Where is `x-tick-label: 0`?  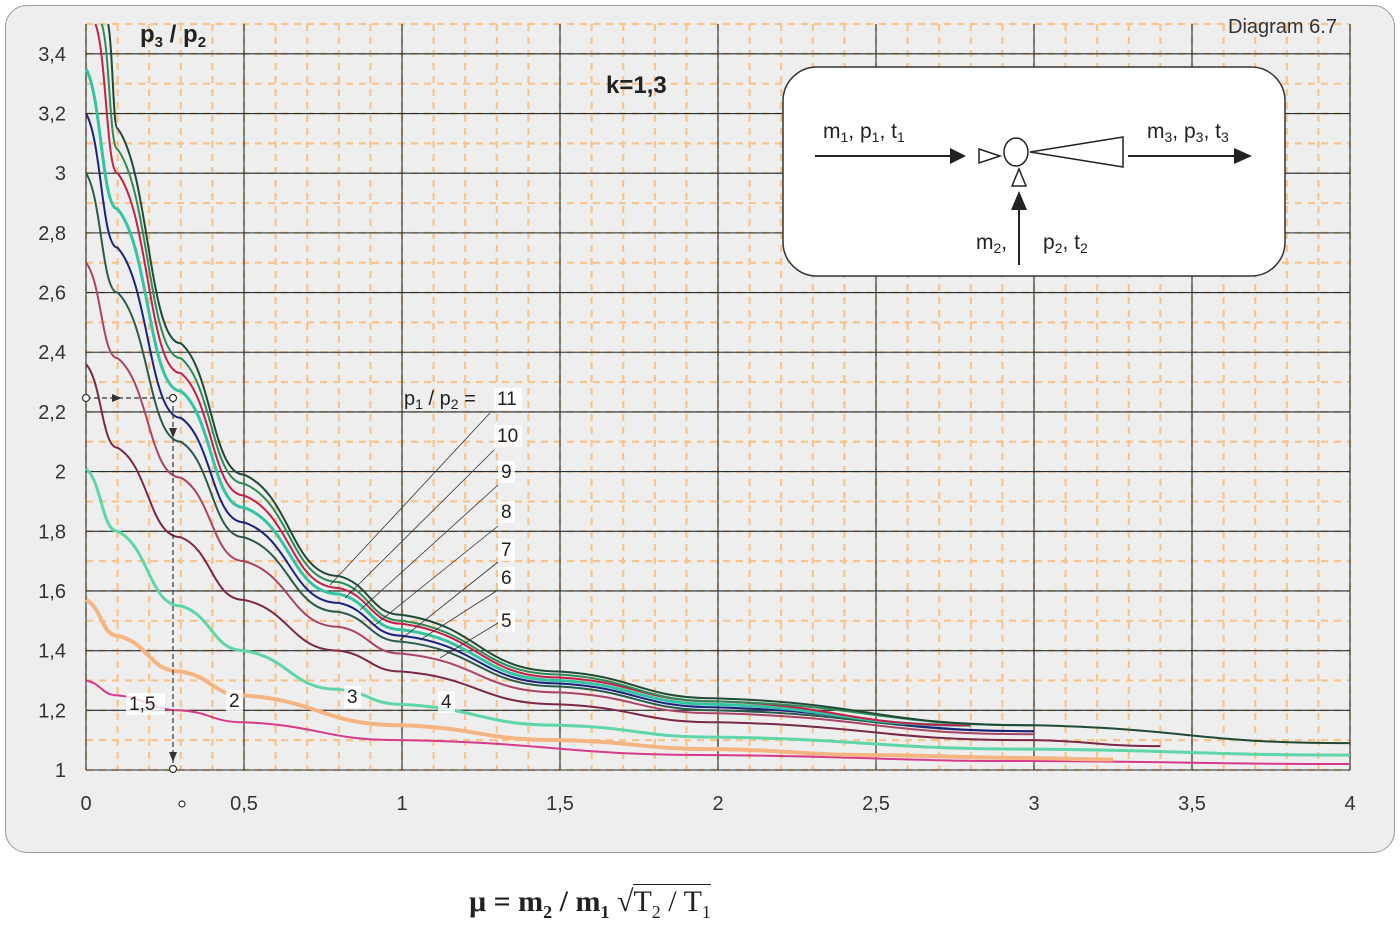
x-tick-label: 0 is located at coordinates (85, 804).